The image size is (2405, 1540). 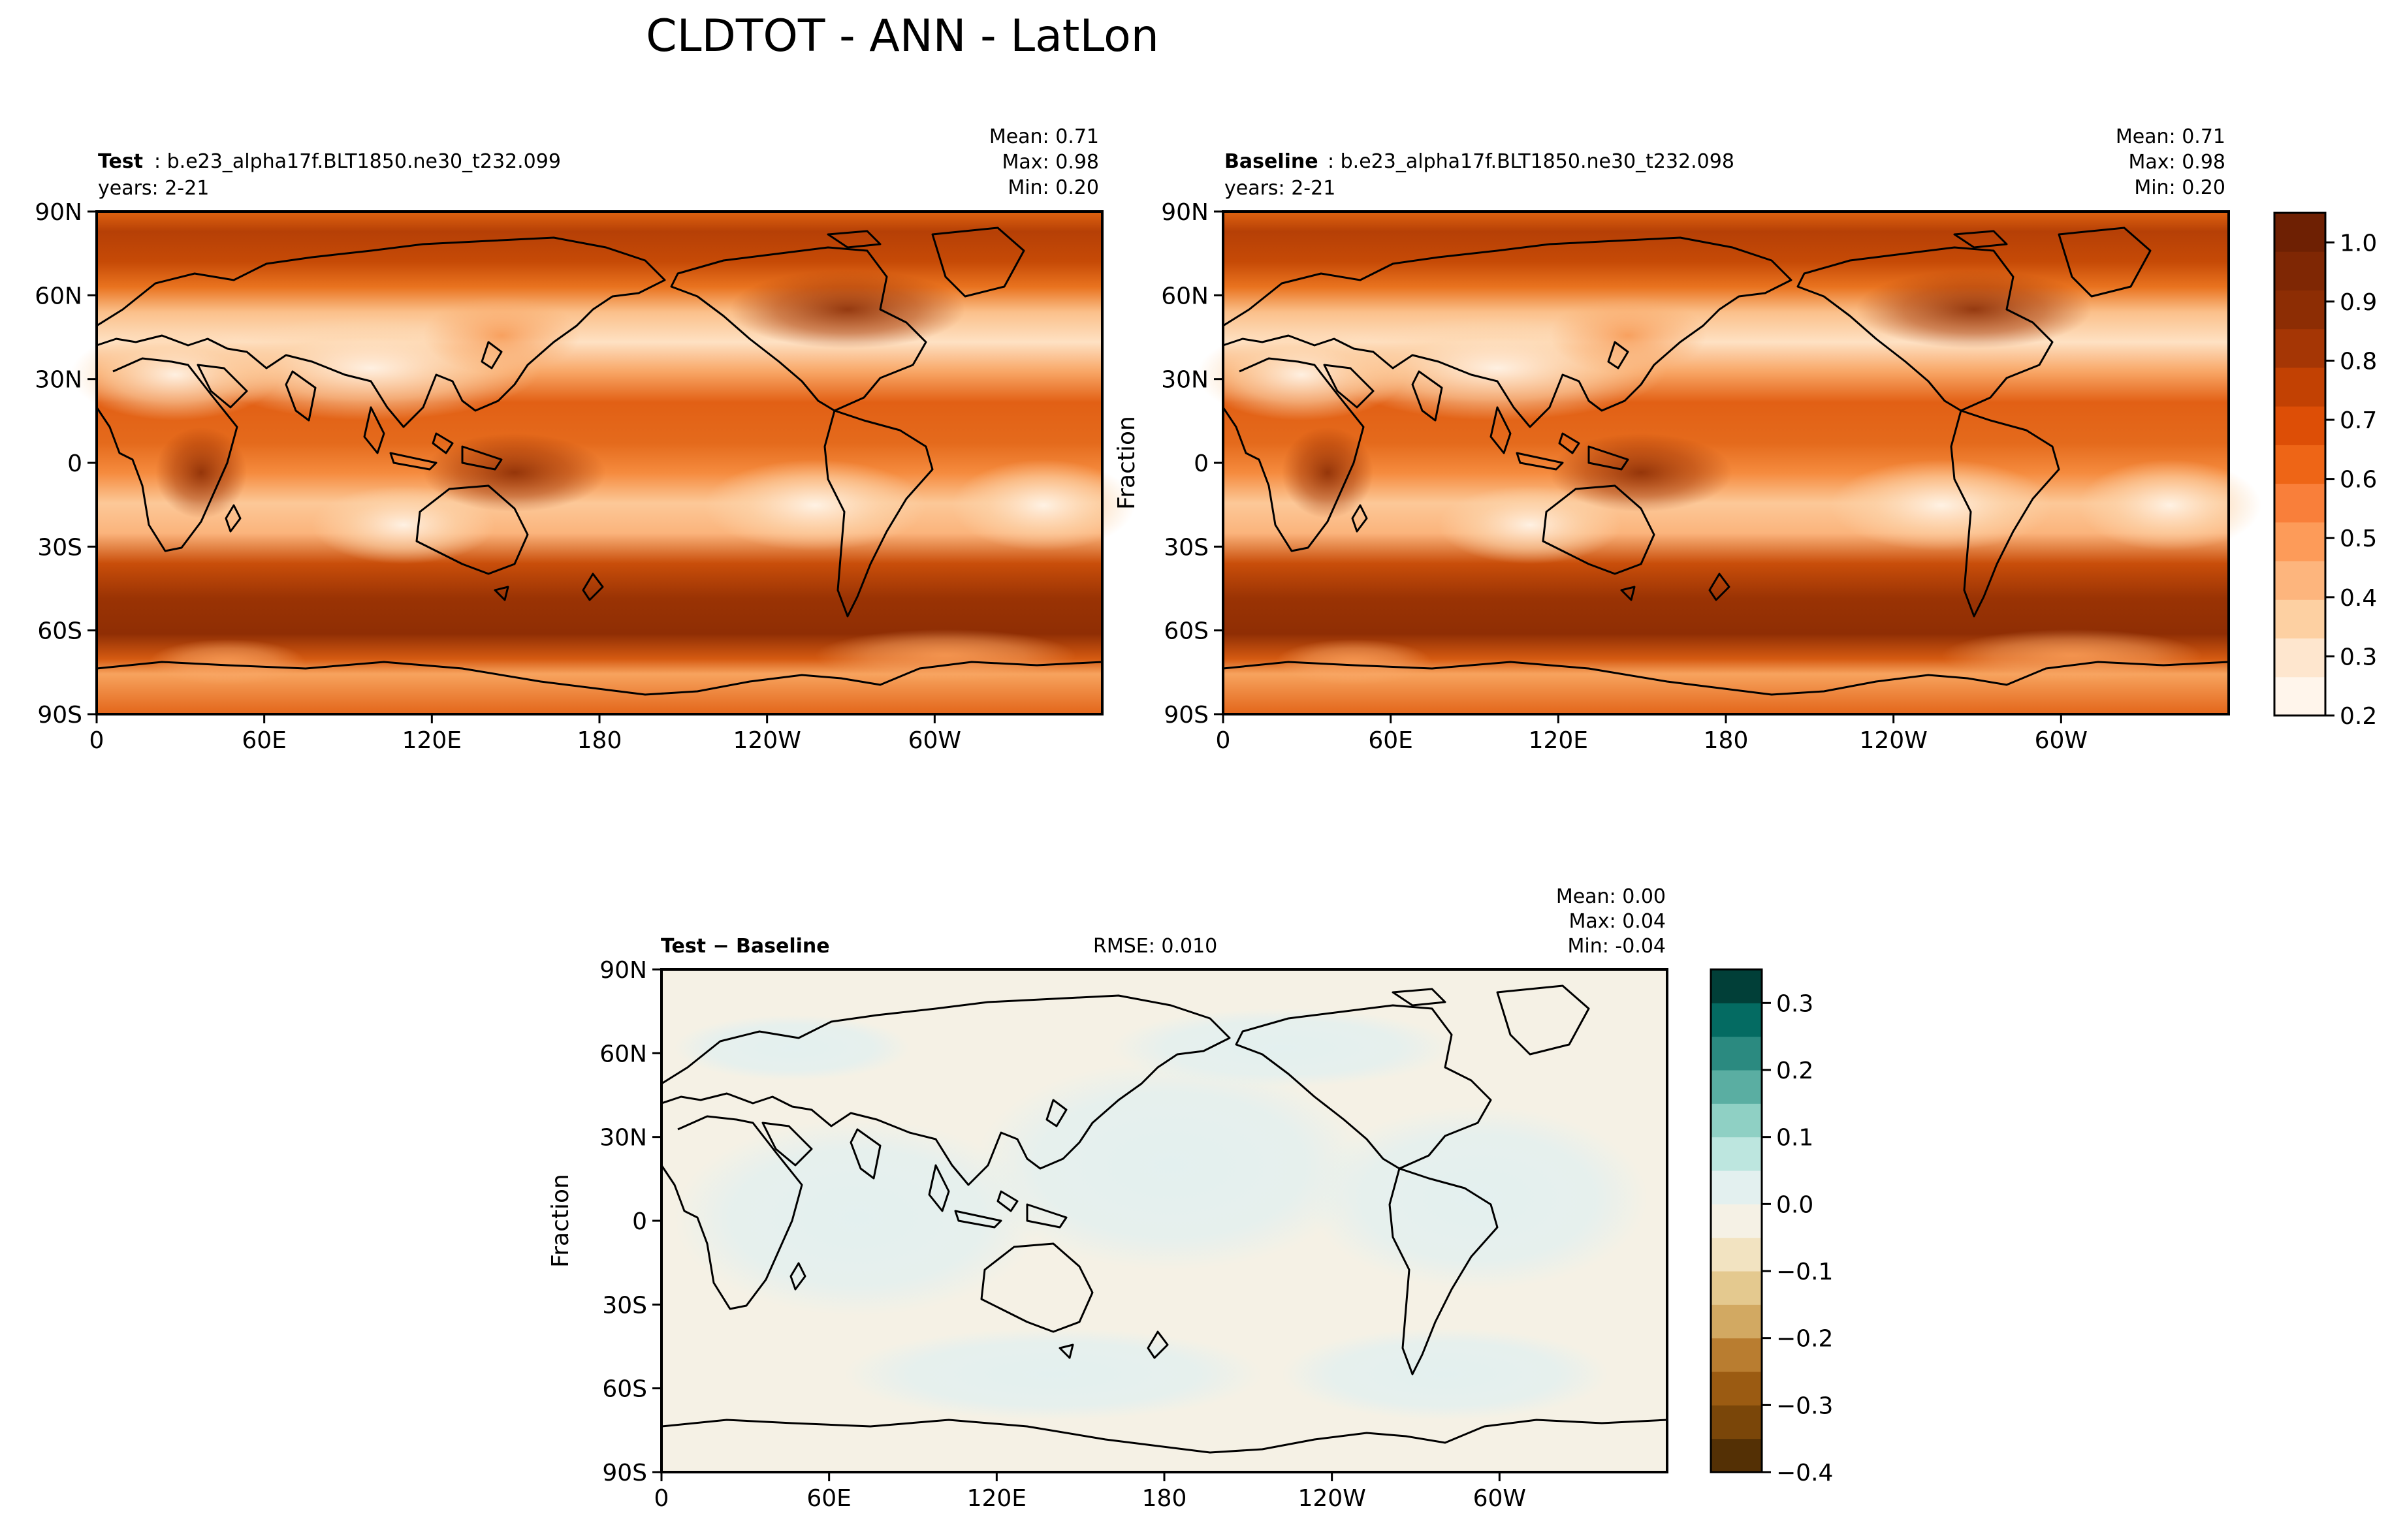 I want to click on colorbar-tick-label: −0.2, so click(x=1804, y=1339).